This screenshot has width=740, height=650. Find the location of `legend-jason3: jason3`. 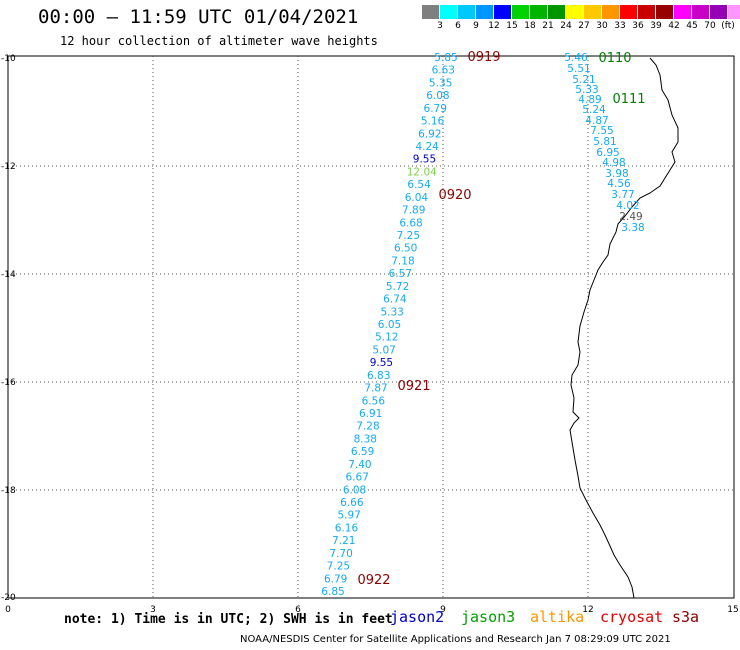

legend-jason3: jason3 is located at coordinates (488, 617).